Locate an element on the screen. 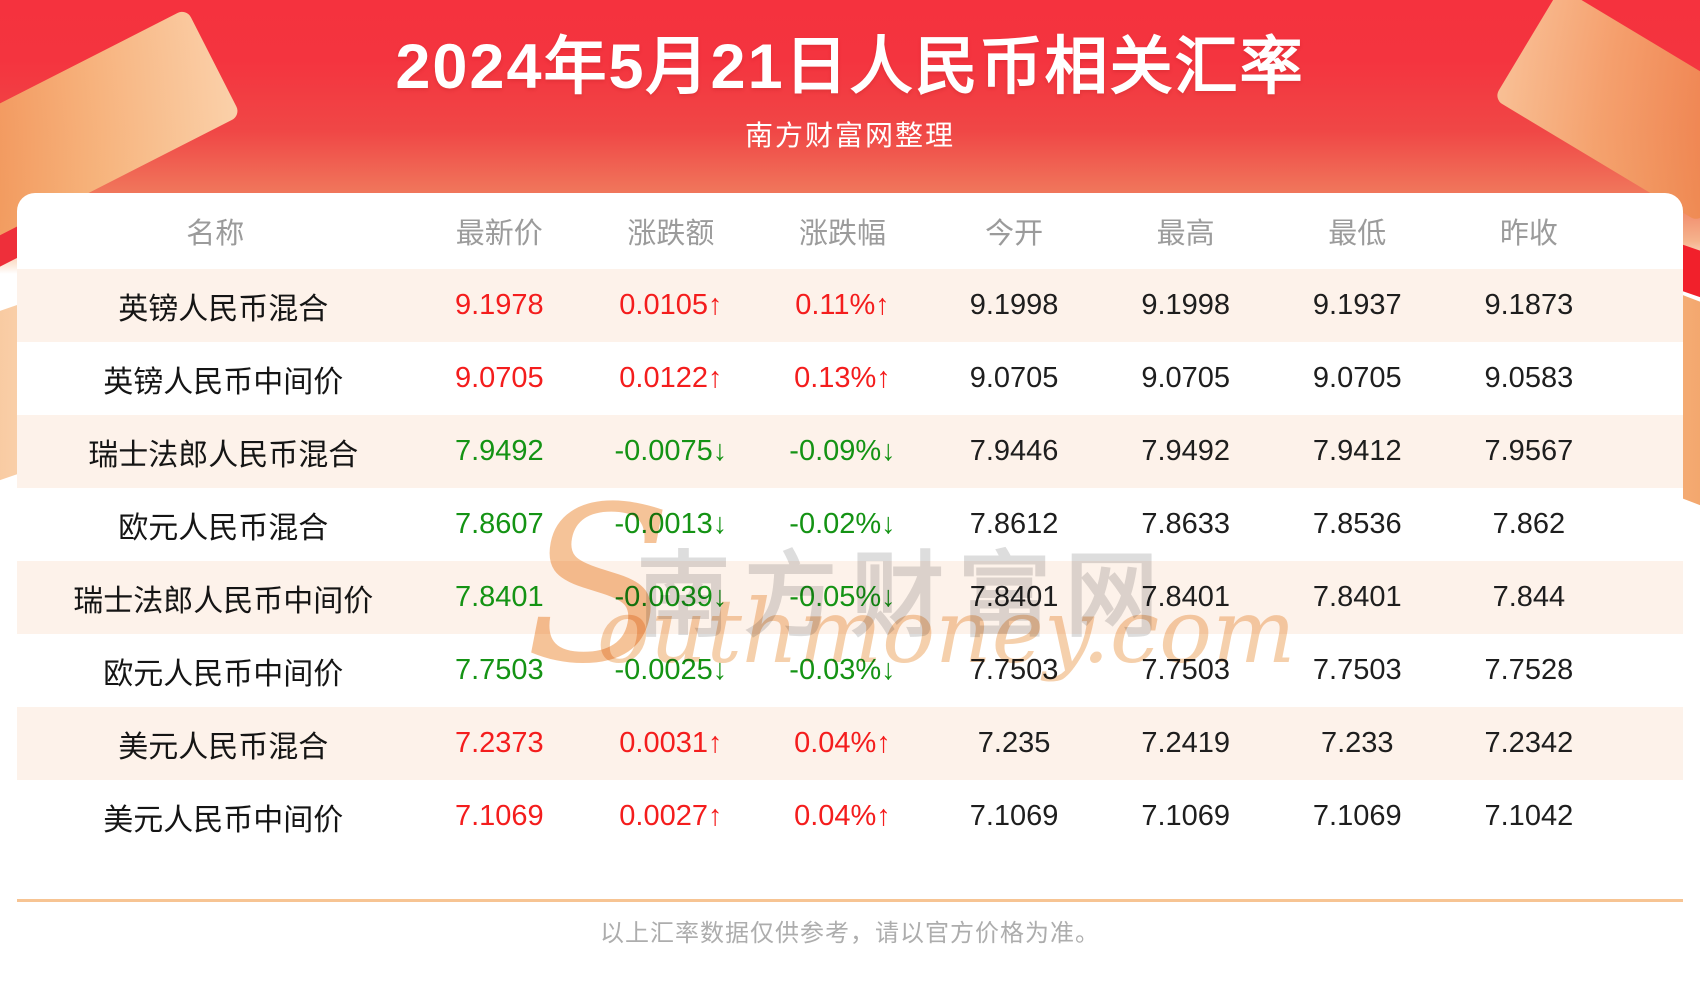  cell-open: 7.1069 is located at coordinates (1014, 816).